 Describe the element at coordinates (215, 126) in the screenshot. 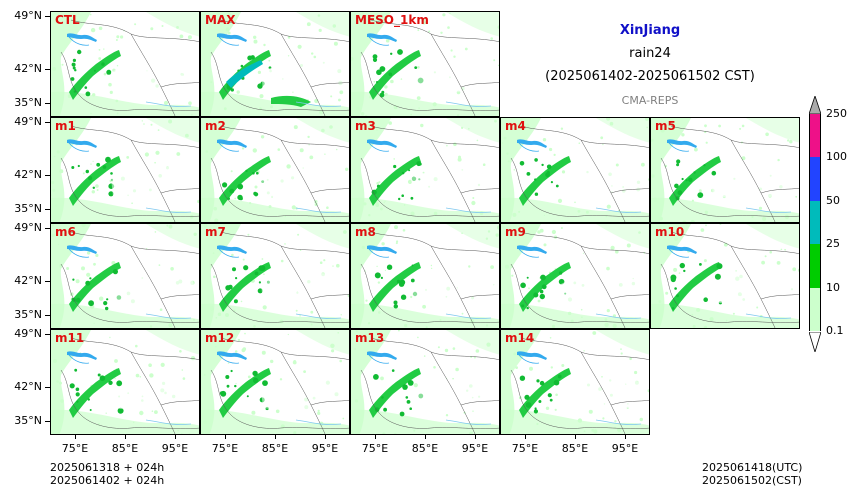

I see `panel-label: m2` at that location.